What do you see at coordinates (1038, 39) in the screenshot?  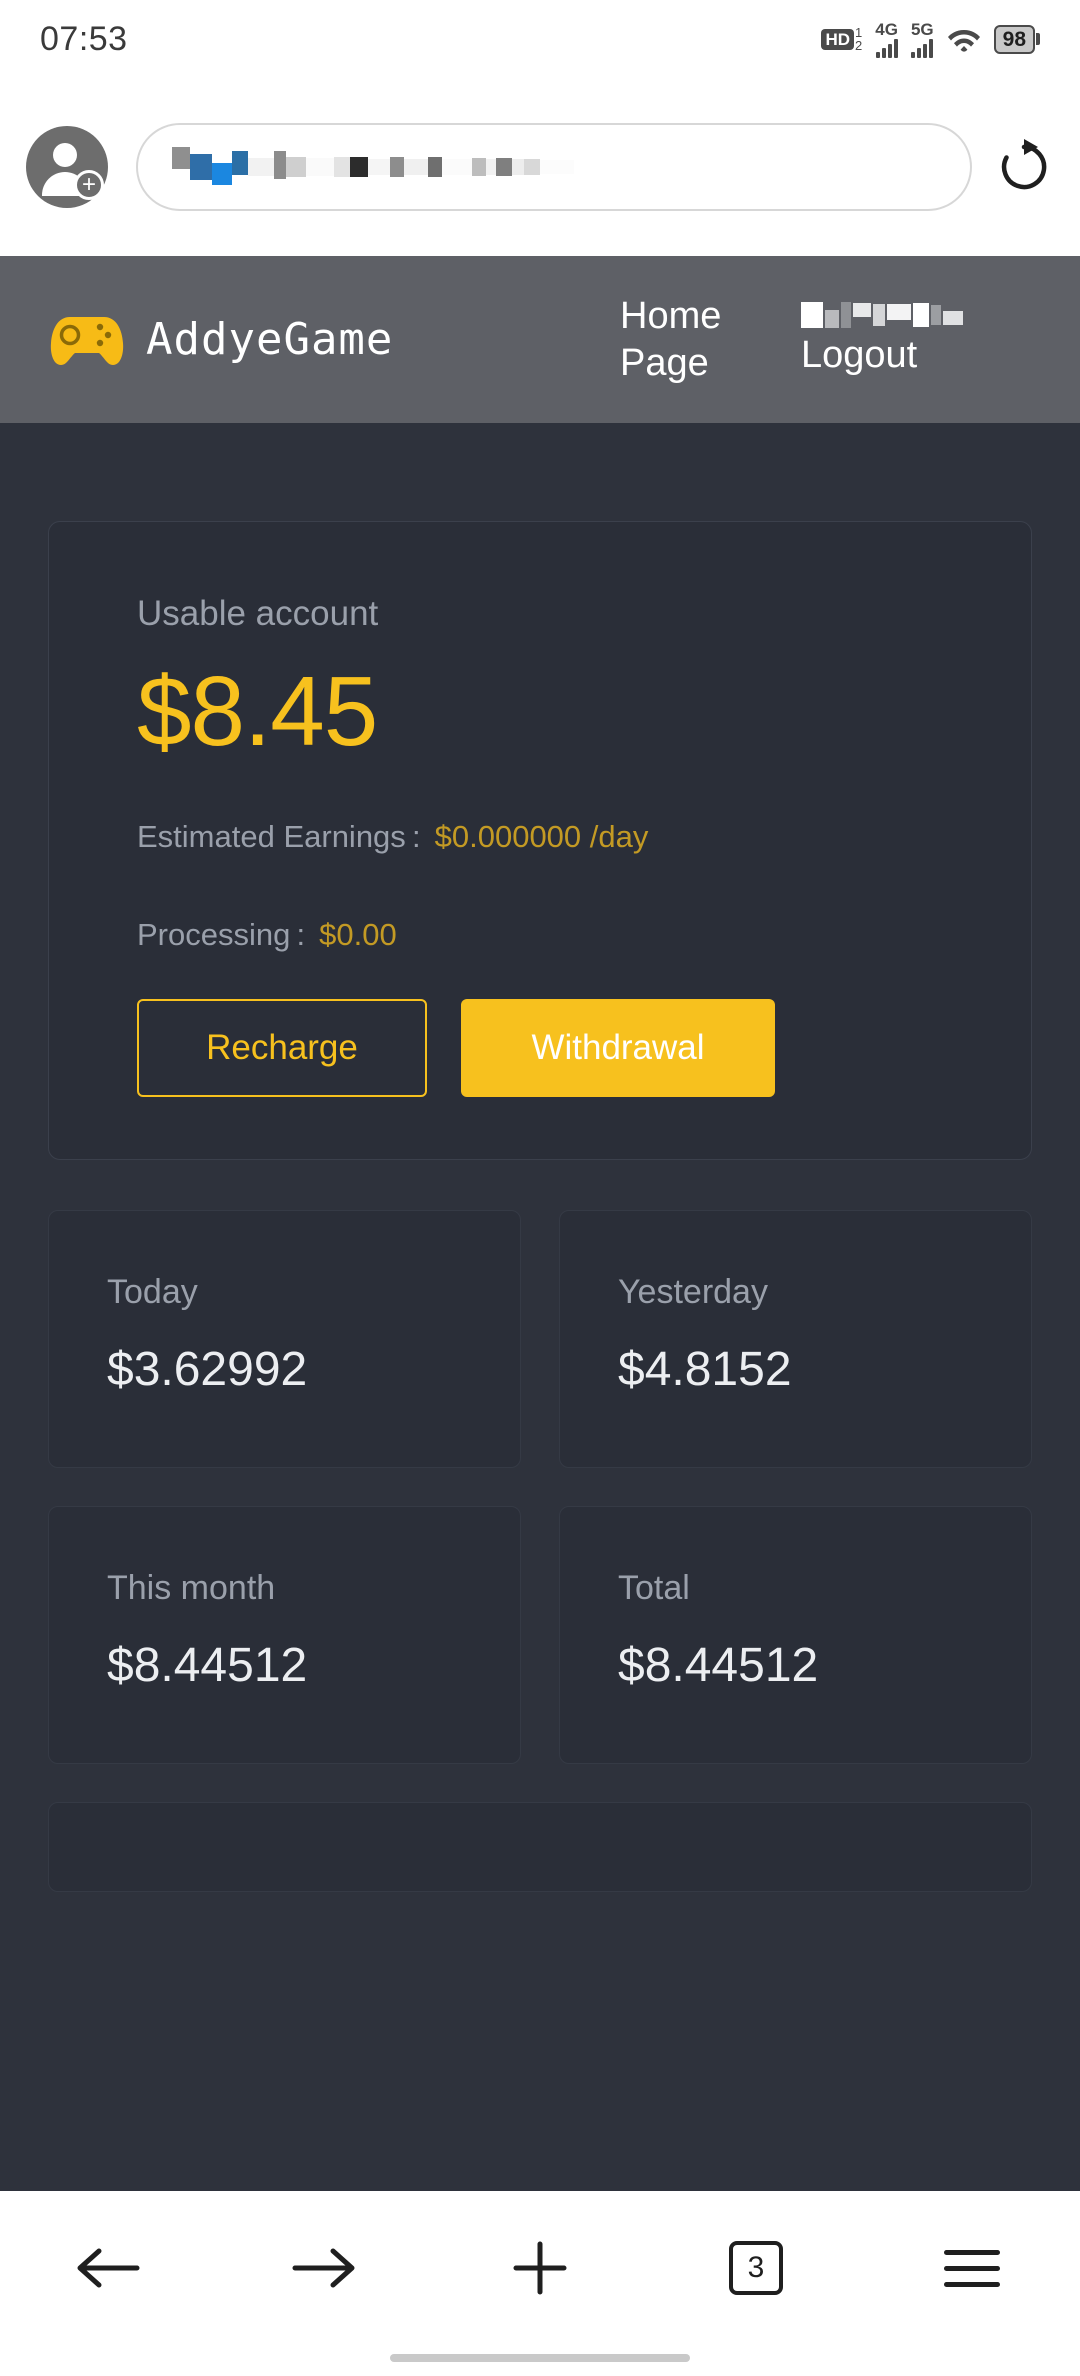 I see `battery-tip` at bounding box center [1038, 39].